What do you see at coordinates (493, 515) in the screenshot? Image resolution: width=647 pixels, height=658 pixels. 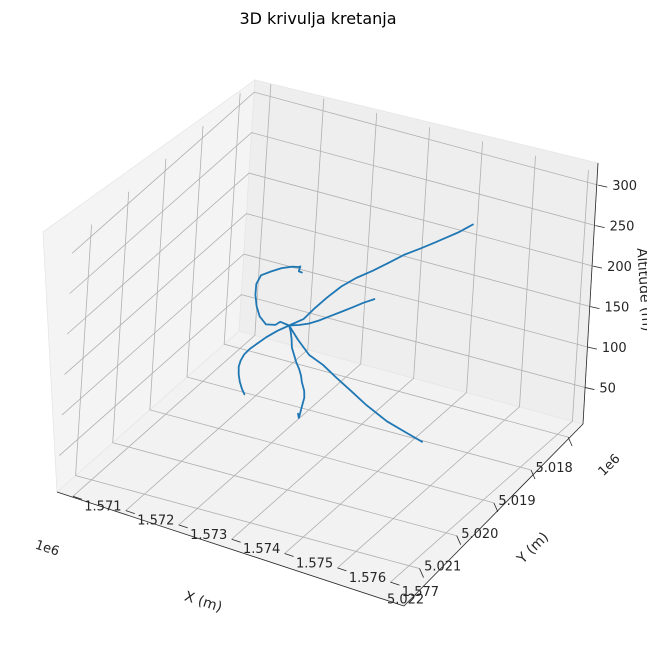 I see `y-axis-line` at bounding box center [493, 515].